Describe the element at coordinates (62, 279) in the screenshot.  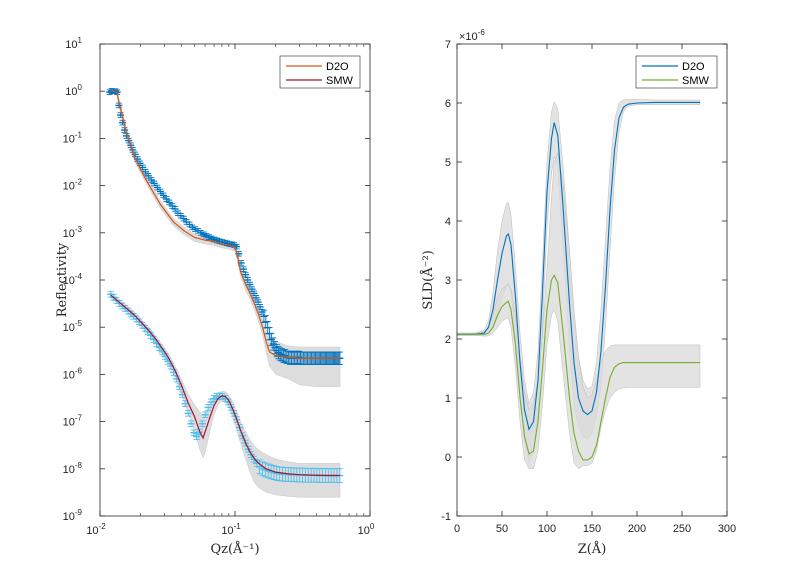
I see `reflectivity-y-label: Reflectivity` at that location.